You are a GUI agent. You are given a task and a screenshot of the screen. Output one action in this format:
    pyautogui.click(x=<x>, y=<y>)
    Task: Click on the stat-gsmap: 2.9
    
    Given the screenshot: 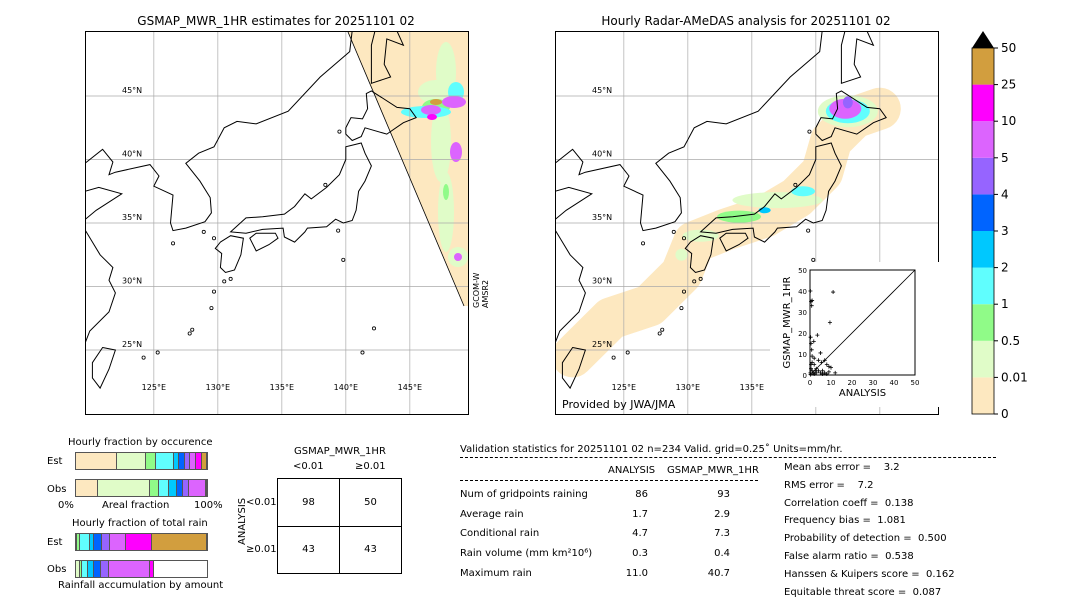 What is the action you would take?
    pyautogui.click(x=722, y=514)
    